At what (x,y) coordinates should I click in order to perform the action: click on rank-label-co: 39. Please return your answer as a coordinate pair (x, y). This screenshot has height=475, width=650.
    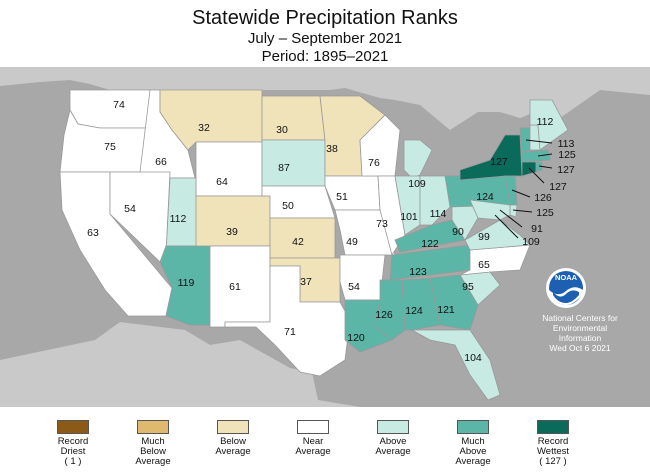
    Looking at the image, I should click on (232, 232).